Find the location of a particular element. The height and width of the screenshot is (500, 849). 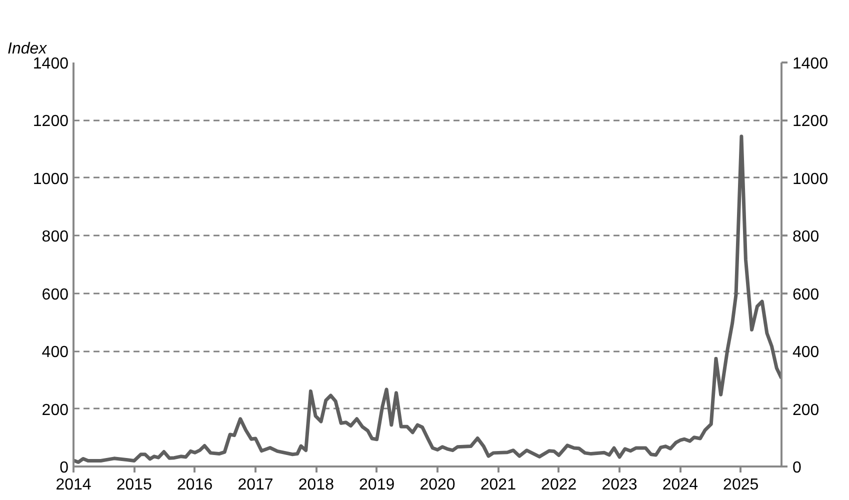

y-tick-label: 600 is located at coordinates (55, 295).